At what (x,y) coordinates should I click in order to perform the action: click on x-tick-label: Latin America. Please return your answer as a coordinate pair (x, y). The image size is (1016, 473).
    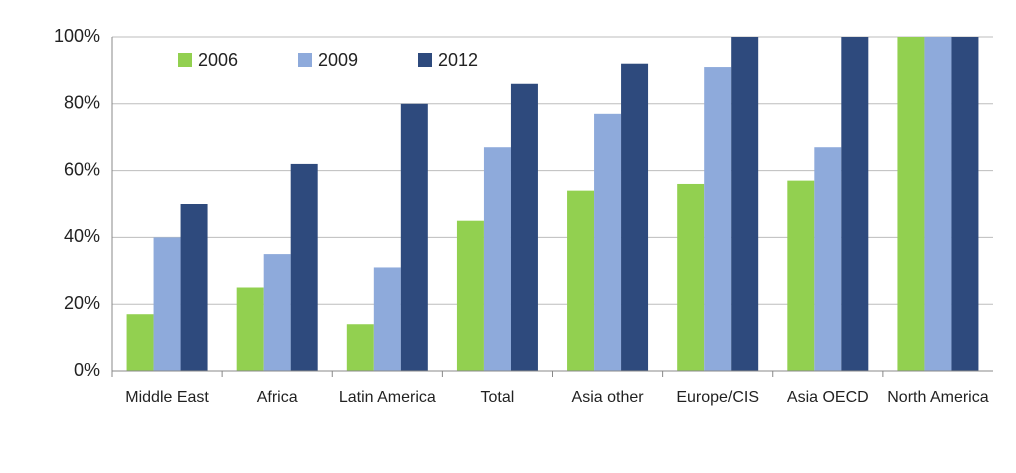
    Looking at the image, I should click on (387, 397).